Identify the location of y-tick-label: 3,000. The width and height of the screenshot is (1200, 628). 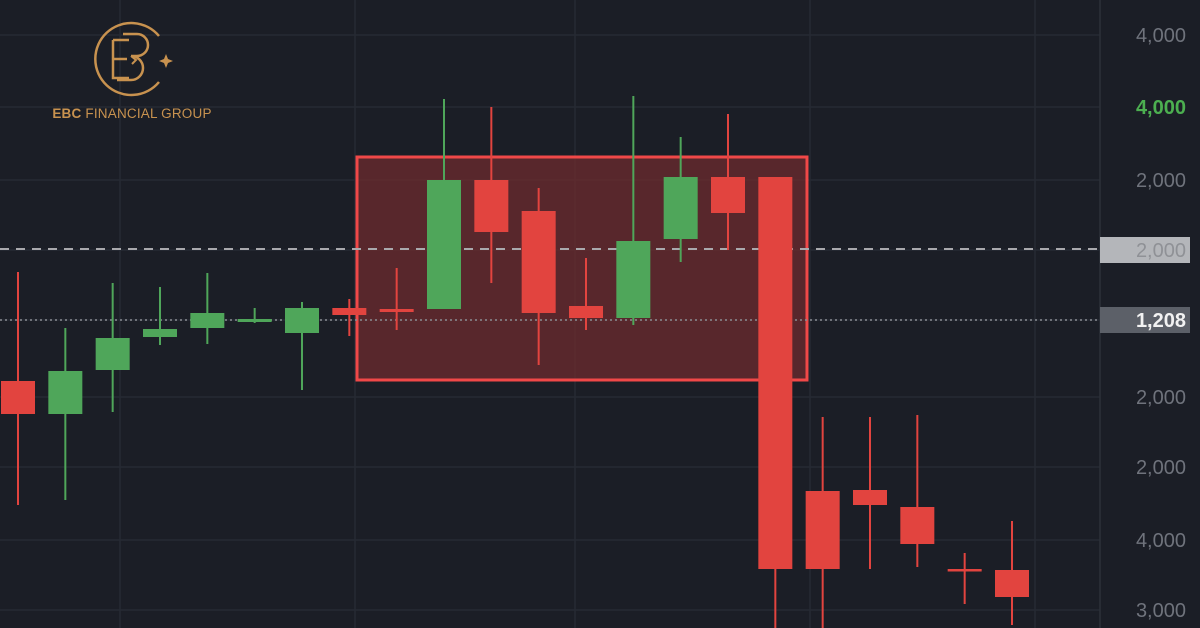
(1161, 611).